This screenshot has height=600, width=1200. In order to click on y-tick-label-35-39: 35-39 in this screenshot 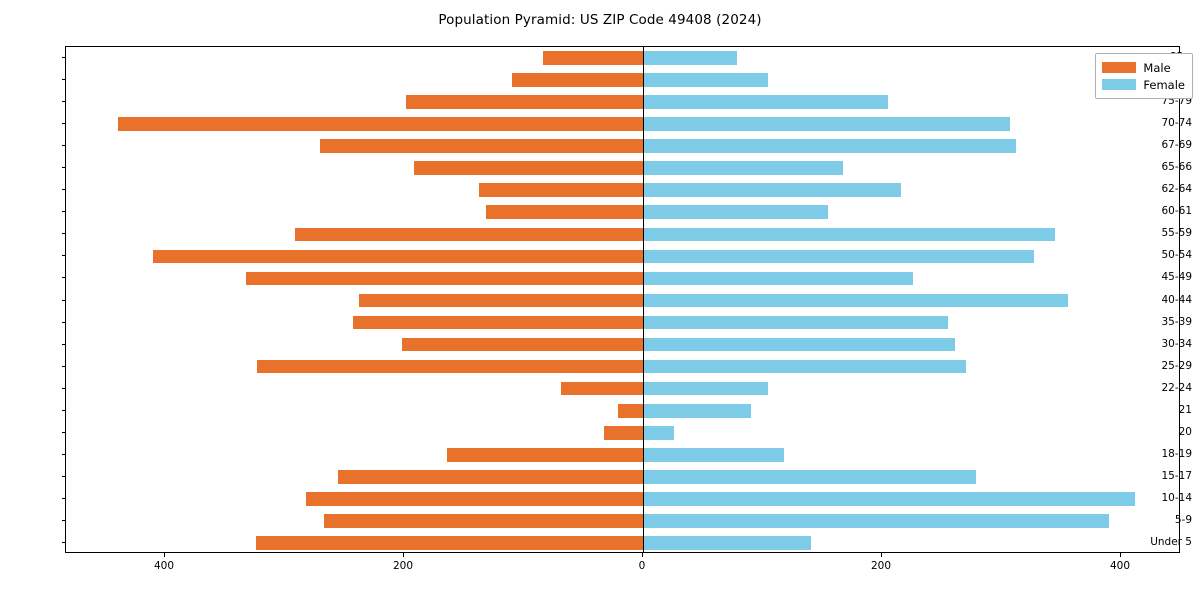, I will do `click(1176, 321)`.